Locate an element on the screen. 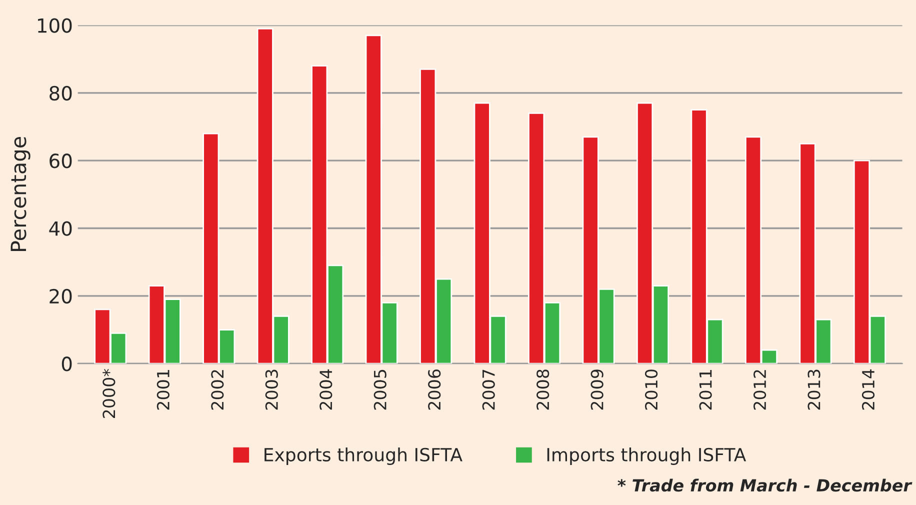  legend-label: Imports through ISFTA is located at coordinates (646, 456).